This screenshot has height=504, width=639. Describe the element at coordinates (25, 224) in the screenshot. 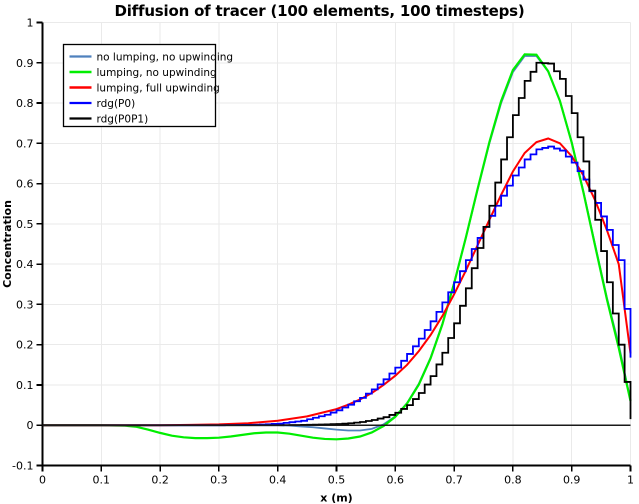

I see `y-tick-label: 0.5` at that location.